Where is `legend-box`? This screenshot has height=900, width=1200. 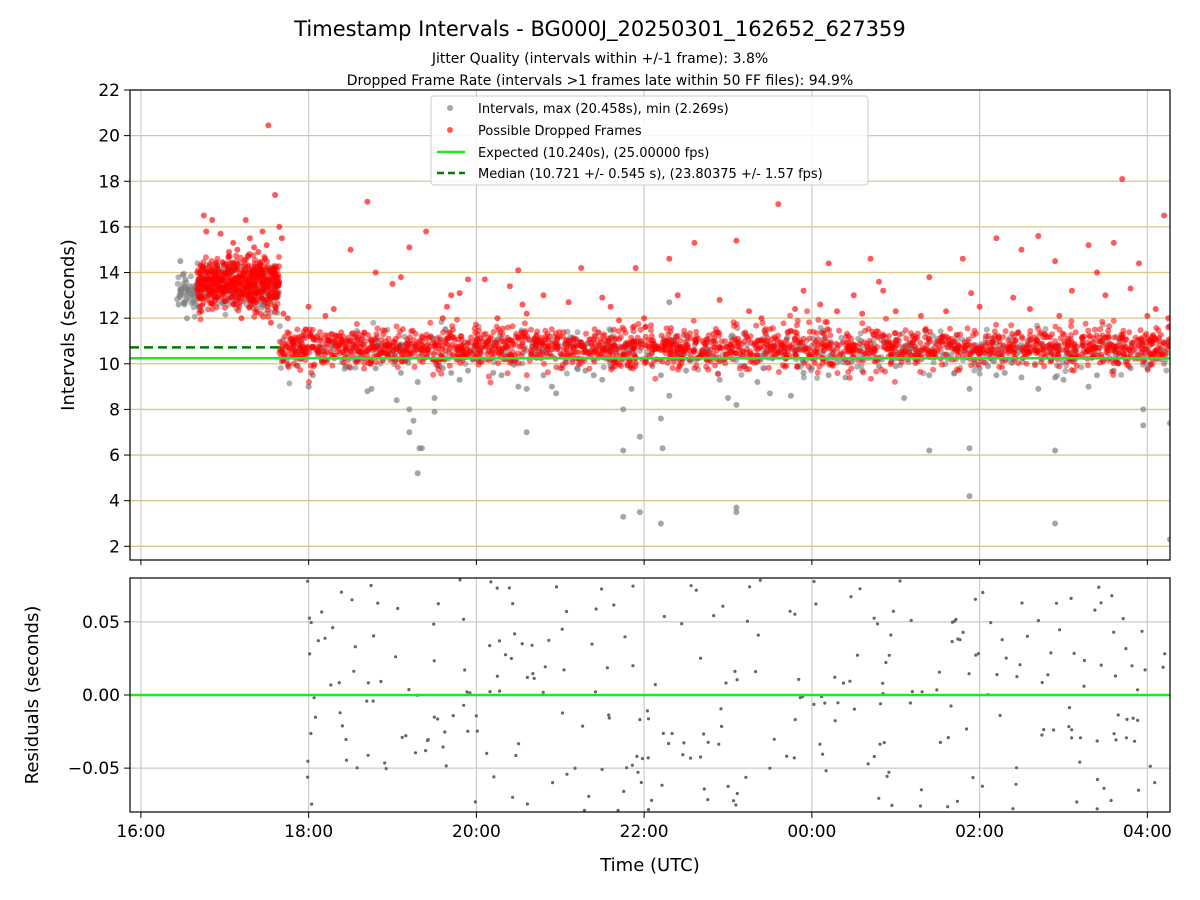
legend-box is located at coordinates (649, 140).